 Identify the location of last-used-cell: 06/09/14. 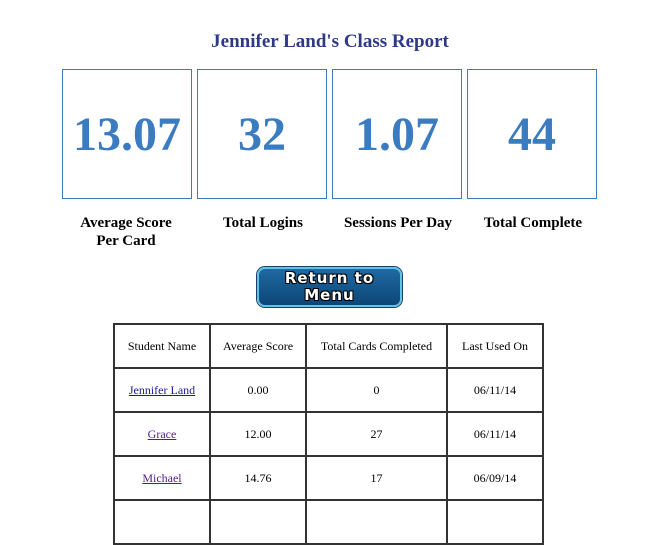
(495, 478).